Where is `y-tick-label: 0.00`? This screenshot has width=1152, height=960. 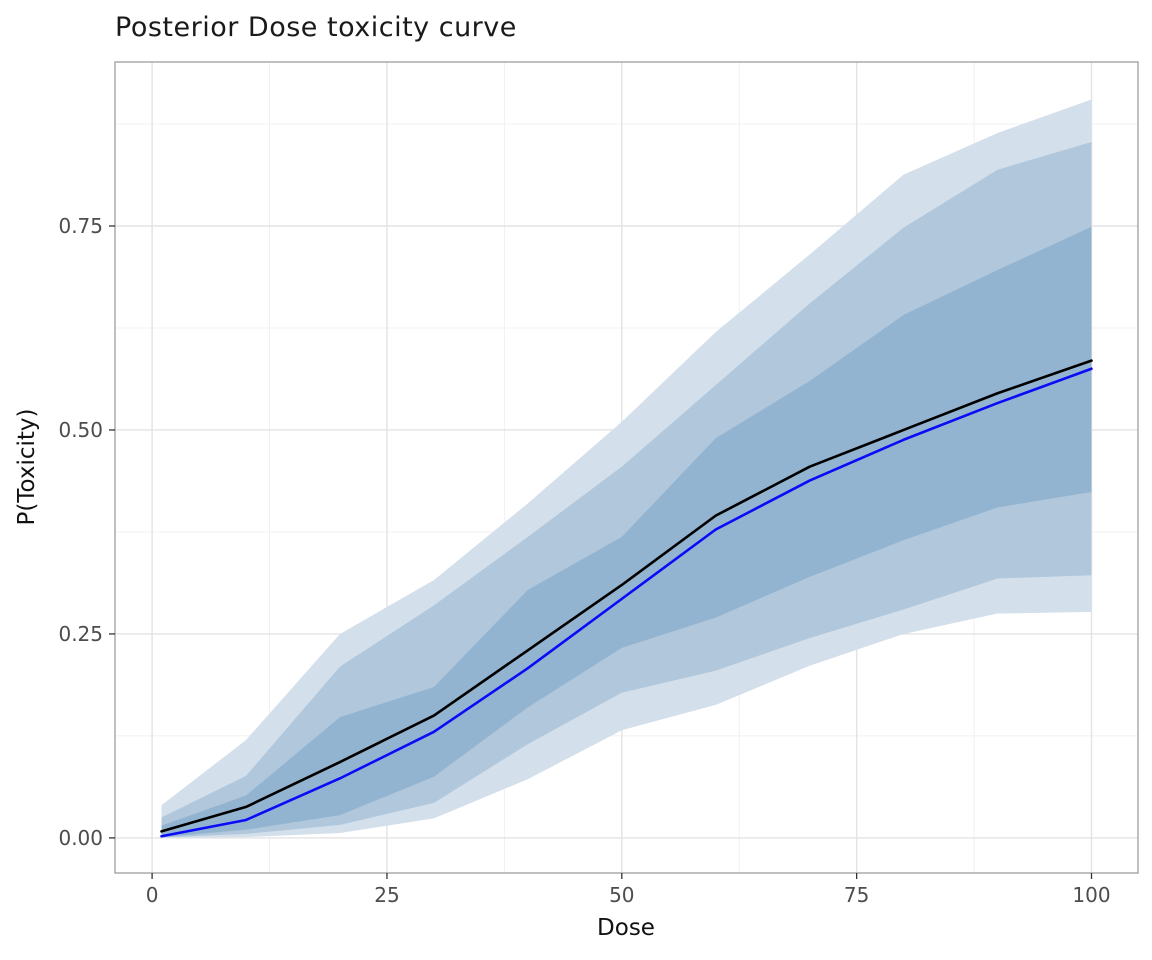
y-tick-label: 0.00 is located at coordinates (80, 838).